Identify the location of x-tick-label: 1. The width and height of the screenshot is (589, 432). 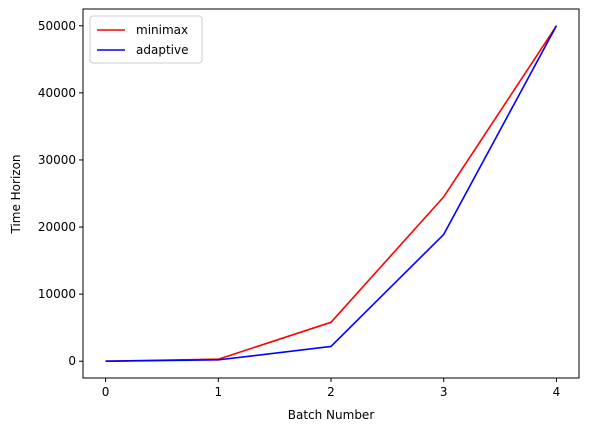
(218, 392).